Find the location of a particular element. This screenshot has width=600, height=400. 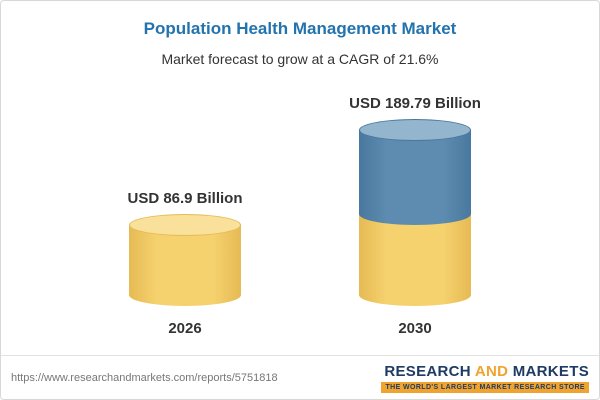

logo-text-and: AND is located at coordinates (491, 371).